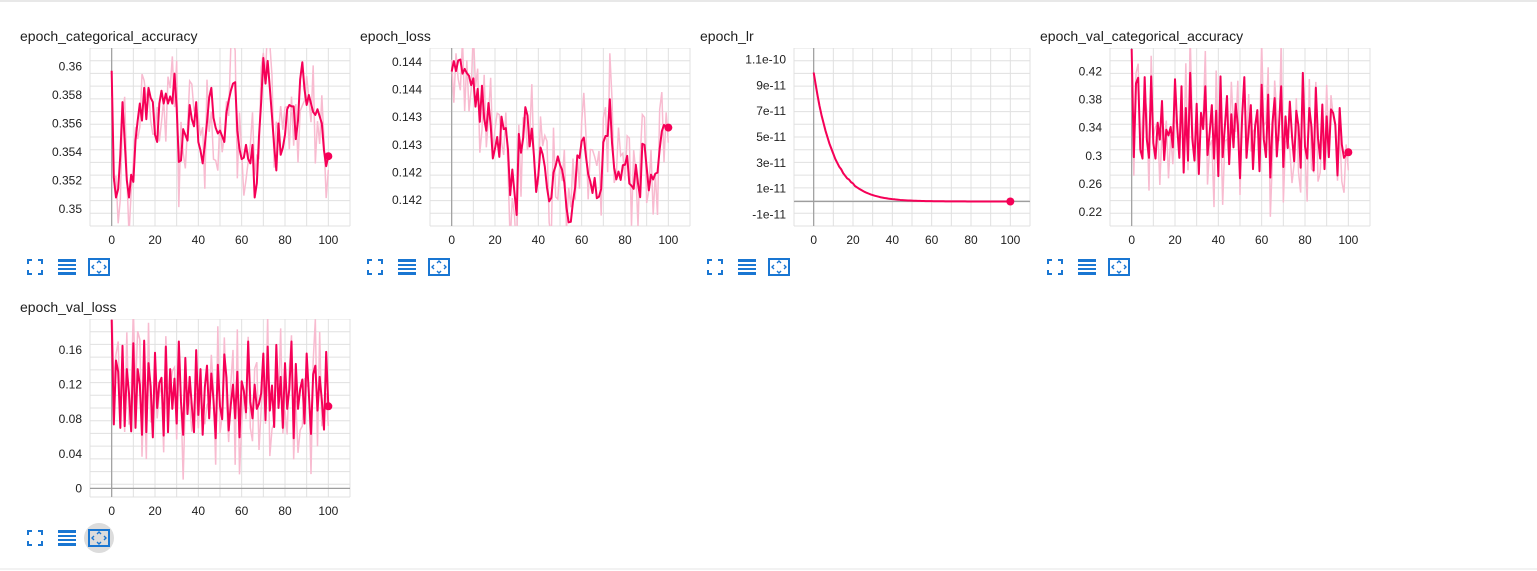  I want to click on y-tick-label: 0.38, so click(1091, 100).